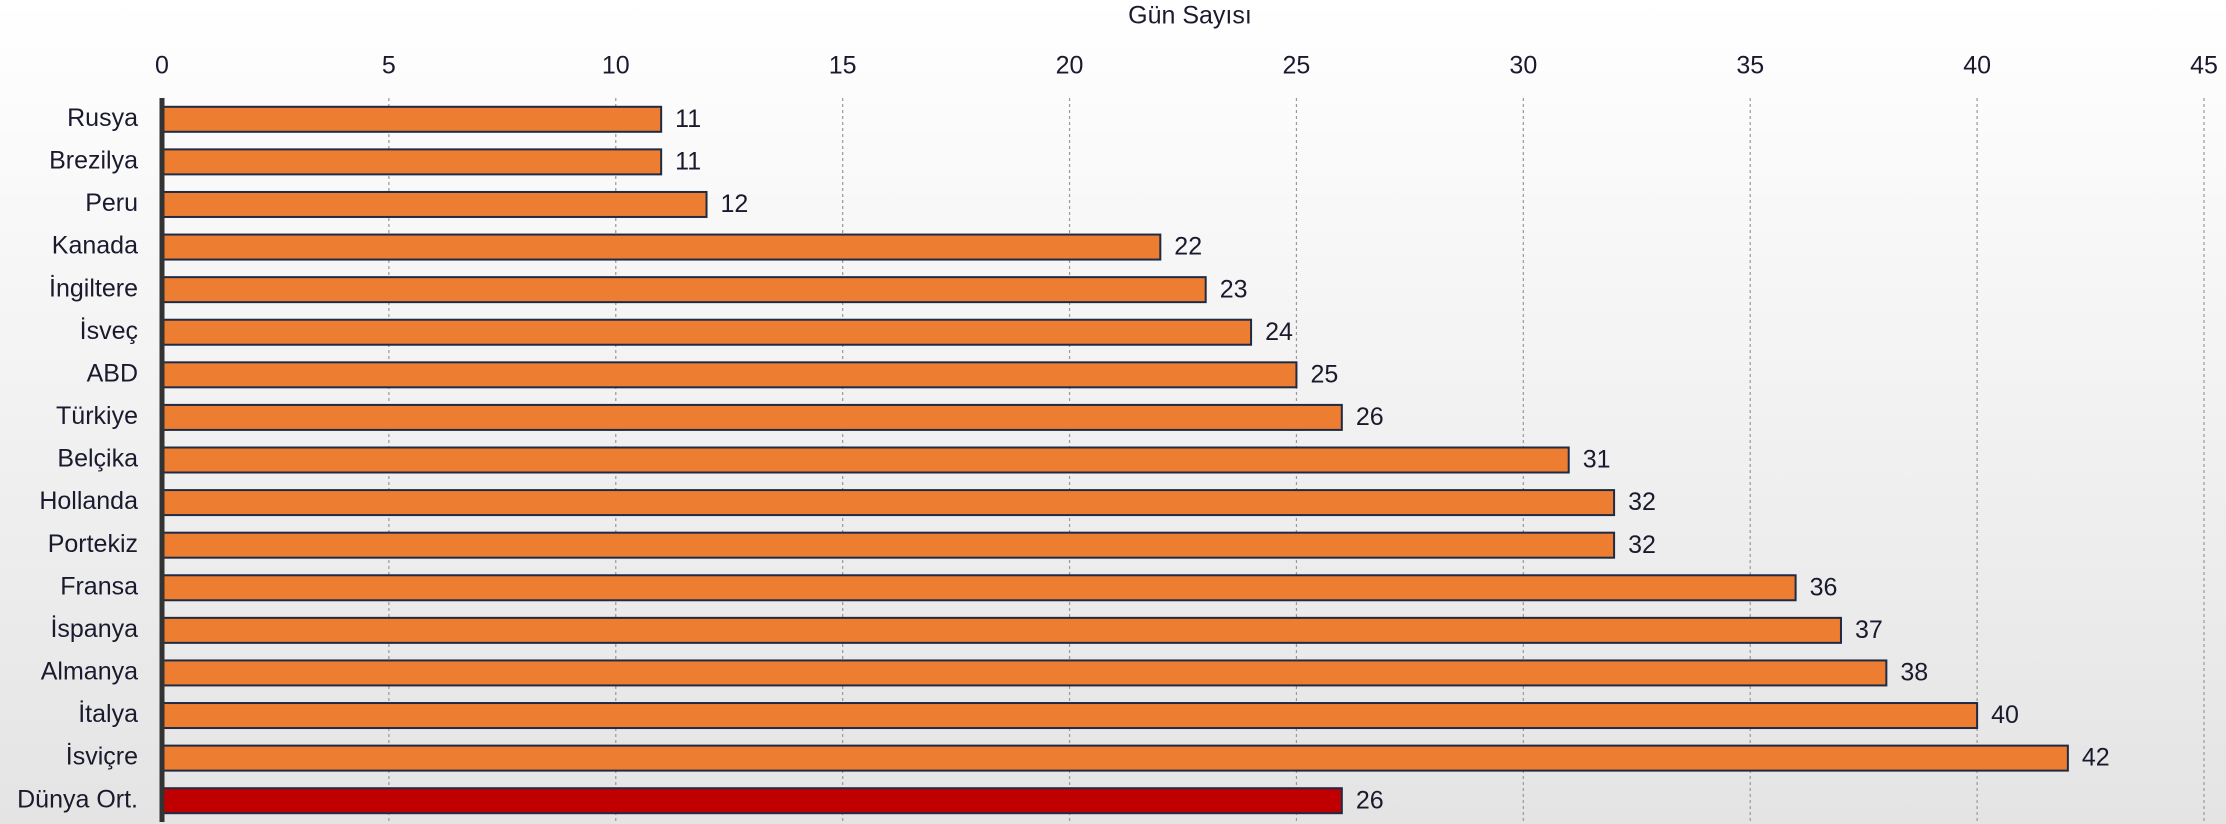 Image resolution: width=2226 pixels, height=824 pixels. What do you see at coordinates (111, 203) in the screenshot?
I see `y-tick-label: Peru` at bounding box center [111, 203].